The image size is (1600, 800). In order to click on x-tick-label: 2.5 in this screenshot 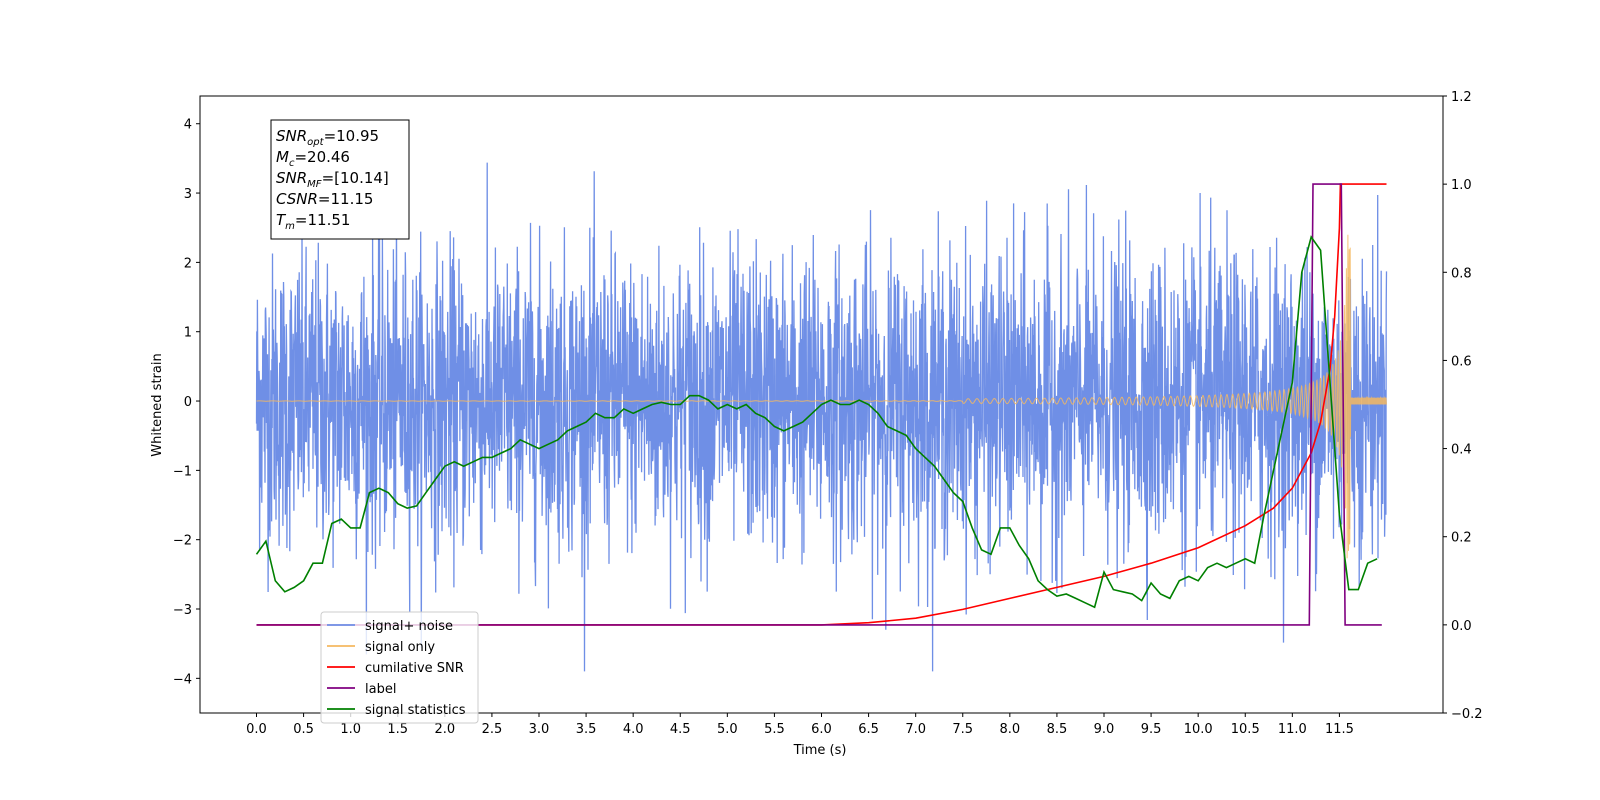, I will do `click(492, 729)`.